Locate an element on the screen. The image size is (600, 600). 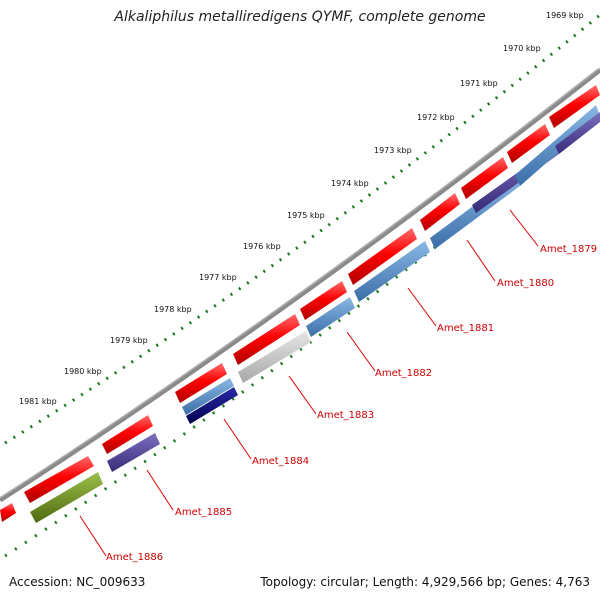
gene-label-amet-1881: Amet_1881 is located at coordinates (465, 328).